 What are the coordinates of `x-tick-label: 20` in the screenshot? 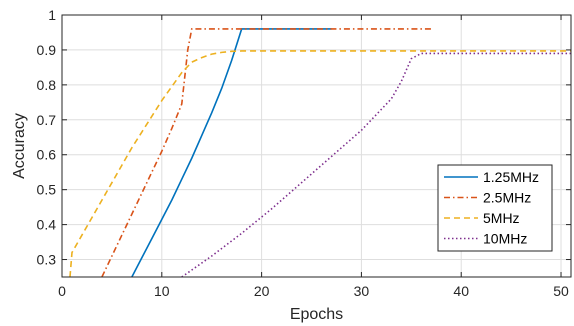 It's located at (262, 291).